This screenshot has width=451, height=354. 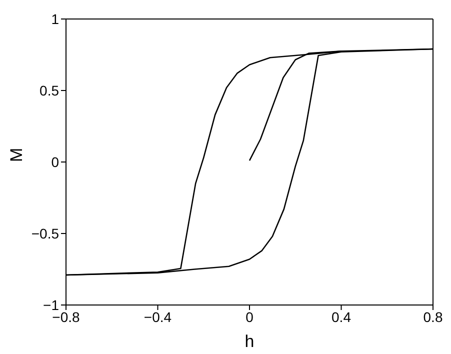 What do you see at coordinates (249, 341) in the screenshot?
I see `x-axis-title: h` at bounding box center [249, 341].